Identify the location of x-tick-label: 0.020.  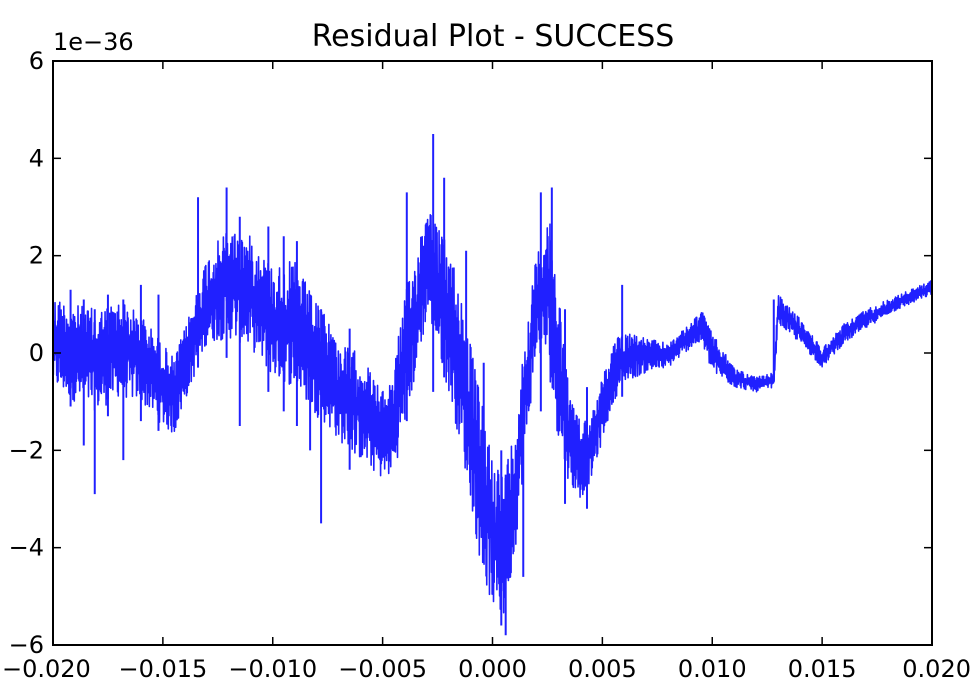
(936, 669).